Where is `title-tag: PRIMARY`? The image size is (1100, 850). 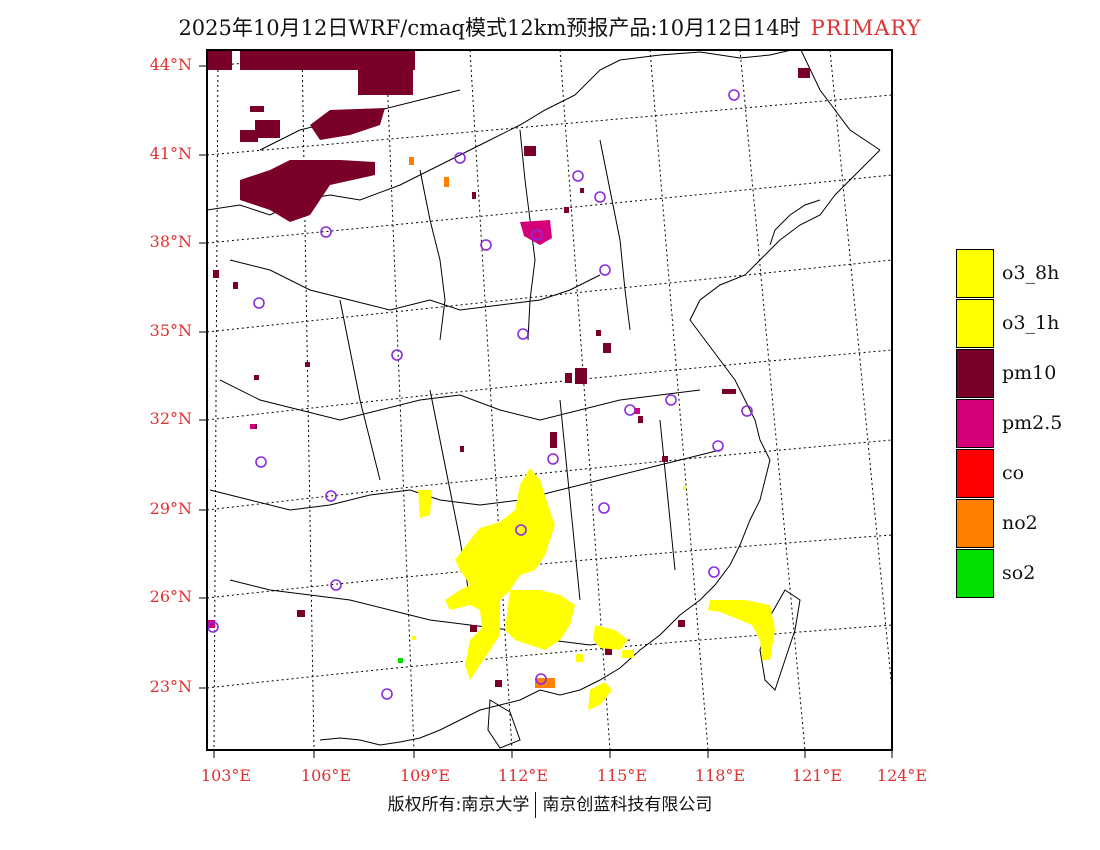 title-tag: PRIMARY is located at coordinates (866, 28).